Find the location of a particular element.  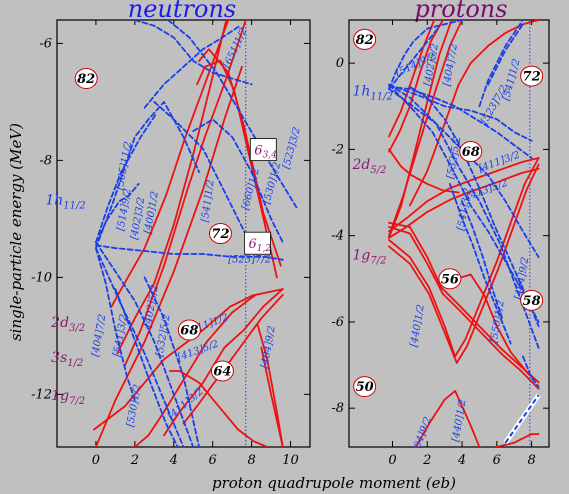

proton-shell-label-main: 1h is located at coordinates (361, 91).